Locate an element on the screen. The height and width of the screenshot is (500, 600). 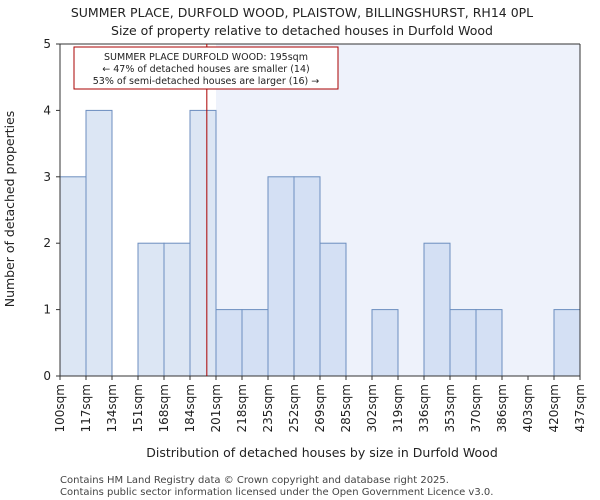
x-tick-label-2: 134sqm is located at coordinates (112, 408).